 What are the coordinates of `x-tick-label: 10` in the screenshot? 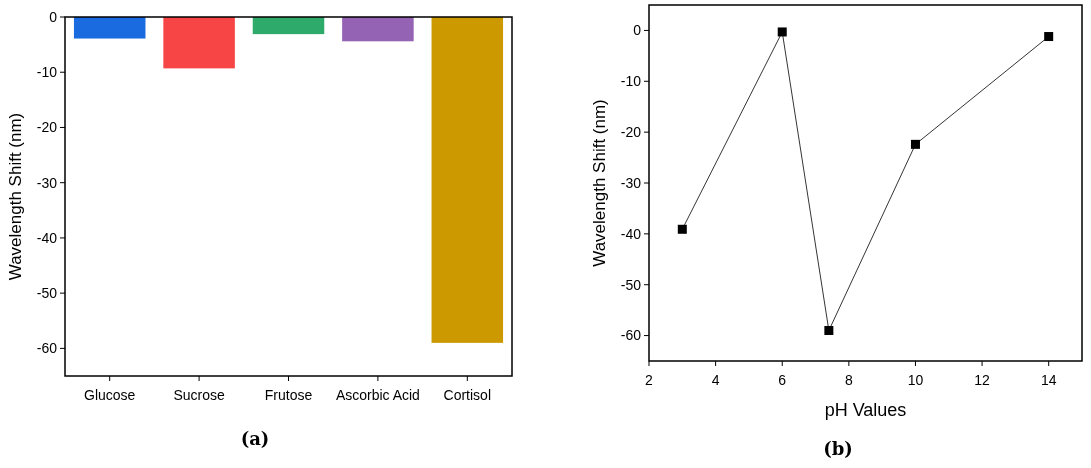 It's located at (915, 380).